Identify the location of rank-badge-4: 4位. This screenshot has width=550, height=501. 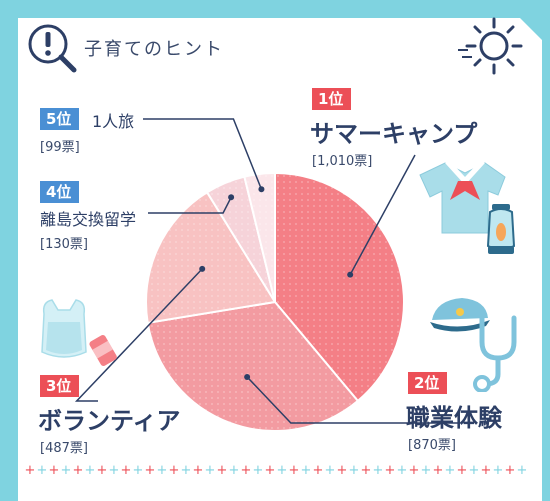
(60, 192).